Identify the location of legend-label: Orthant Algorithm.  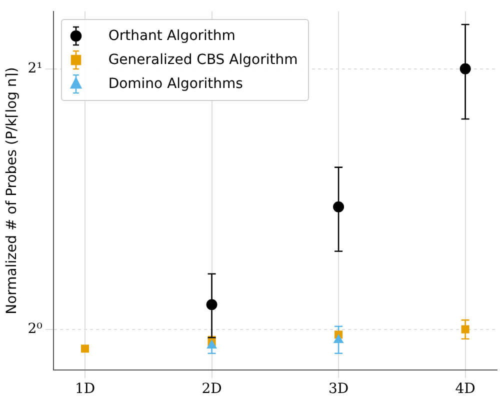
(172, 36).